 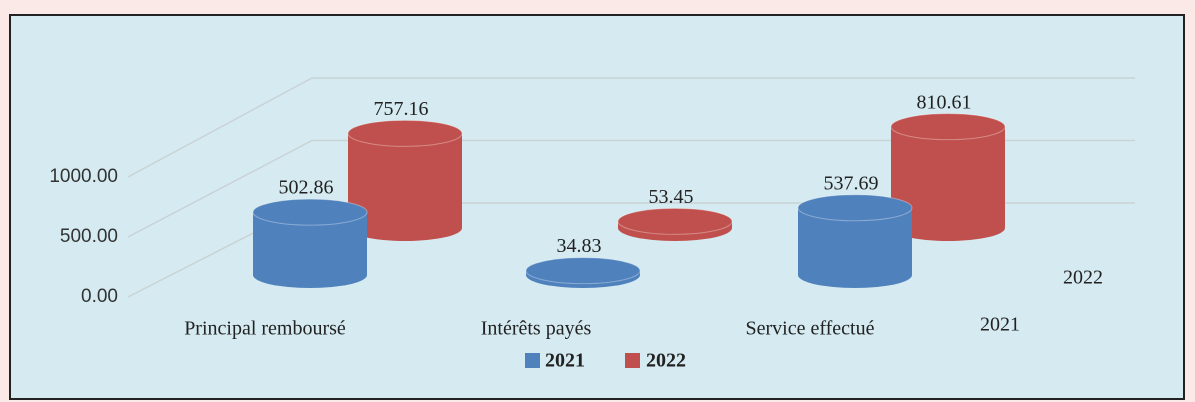 What do you see at coordinates (89, 236) in the screenshot?
I see `y-tick-label: 500.00` at bounding box center [89, 236].